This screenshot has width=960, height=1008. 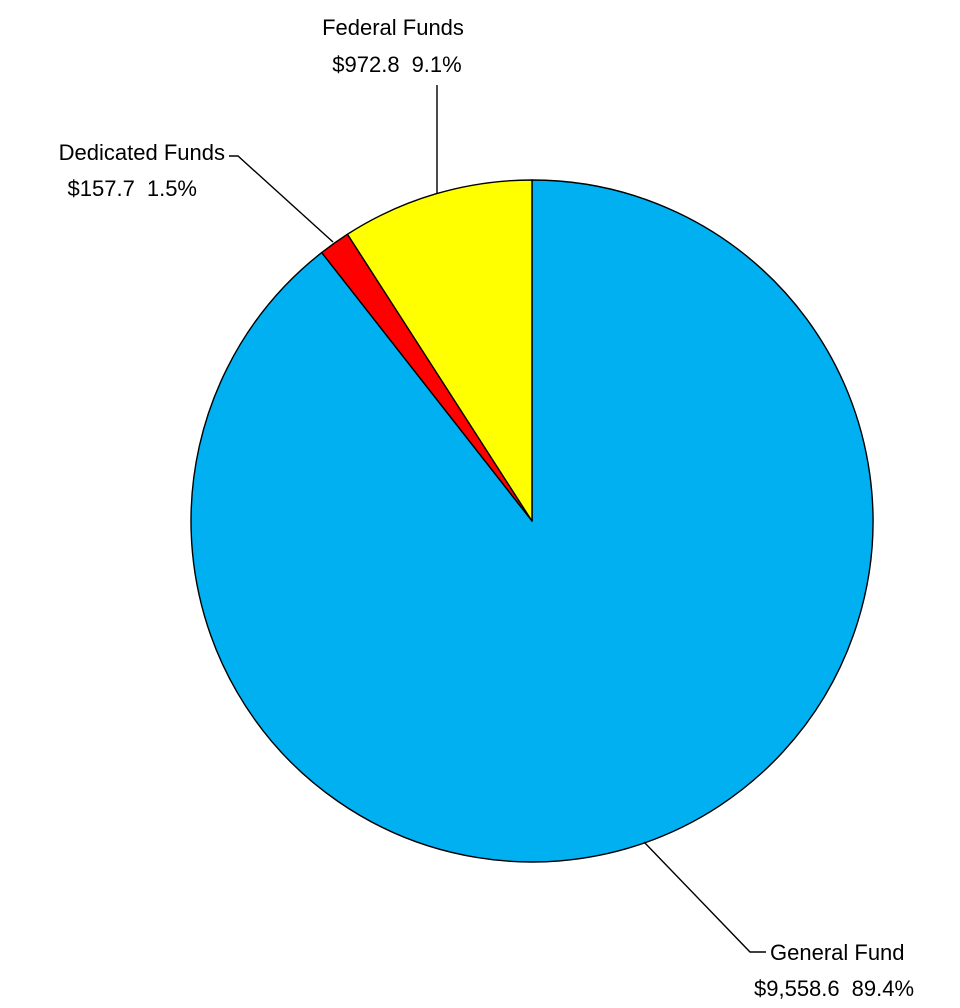 I want to click on slice-label-name-federal-funds: Federal Funds, so click(x=393, y=27).